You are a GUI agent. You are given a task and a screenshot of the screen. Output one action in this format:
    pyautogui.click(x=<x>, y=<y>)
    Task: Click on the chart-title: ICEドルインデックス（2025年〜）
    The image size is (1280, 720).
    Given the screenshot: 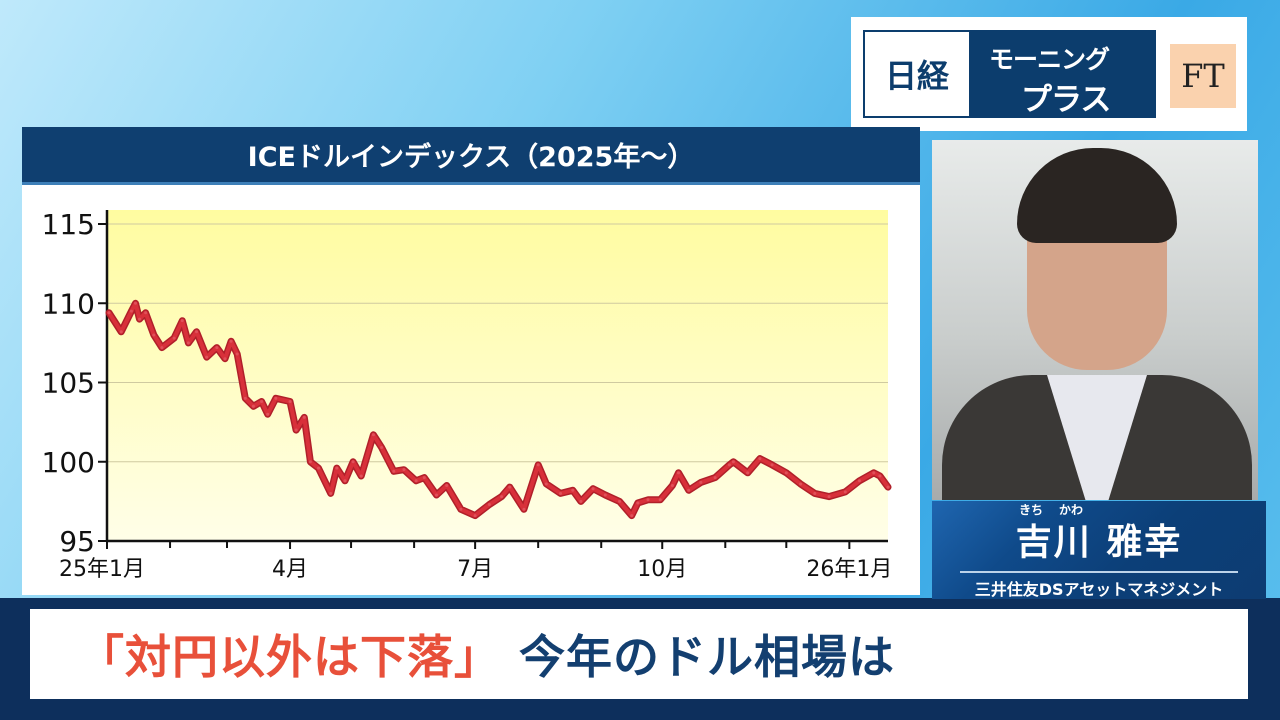 What is the action you would take?
    pyautogui.click(x=471, y=156)
    